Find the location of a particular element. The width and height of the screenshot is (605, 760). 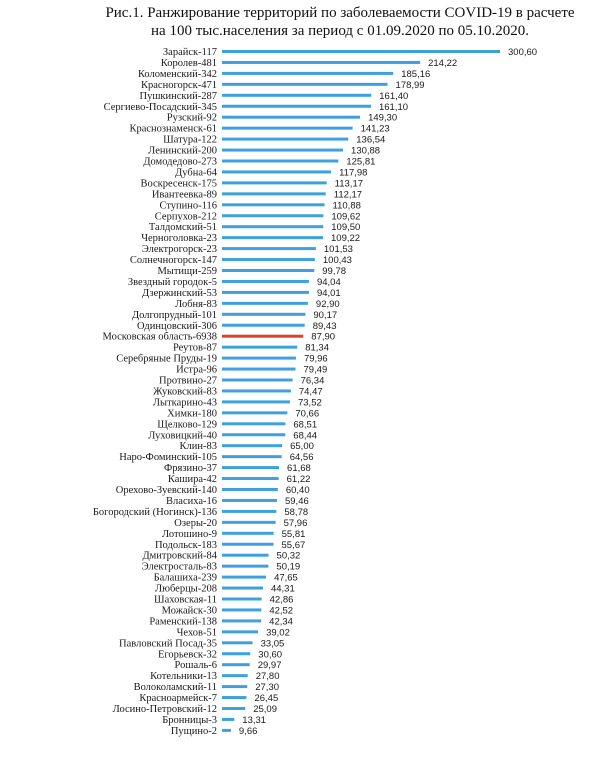

category-label: Серебряные Пруды-19 is located at coordinates (166, 359).